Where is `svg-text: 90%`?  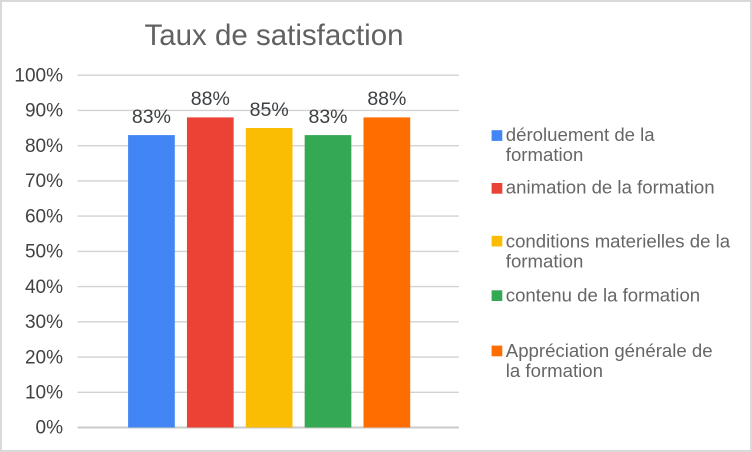
svg-text: 90% is located at coordinates (44, 111).